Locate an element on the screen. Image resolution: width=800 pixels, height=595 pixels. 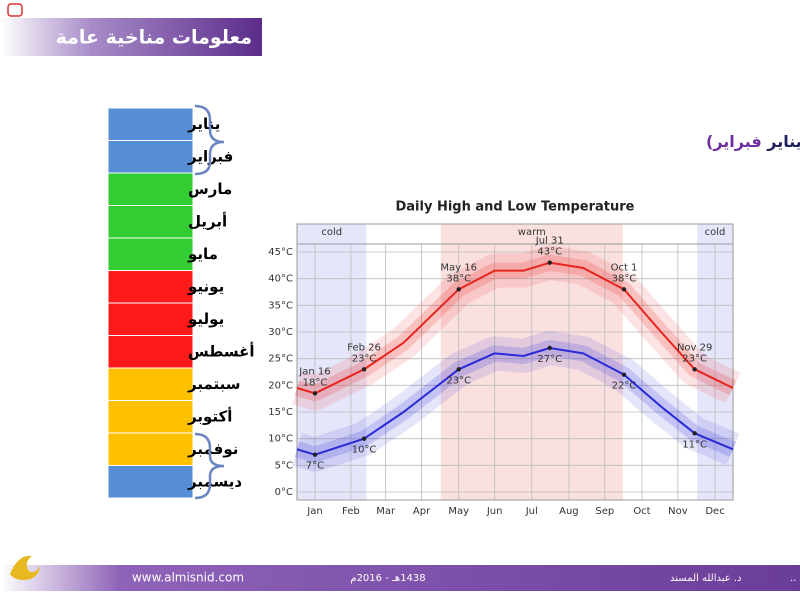
y-tick-label: 35°C is located at coordinates (280, 305).